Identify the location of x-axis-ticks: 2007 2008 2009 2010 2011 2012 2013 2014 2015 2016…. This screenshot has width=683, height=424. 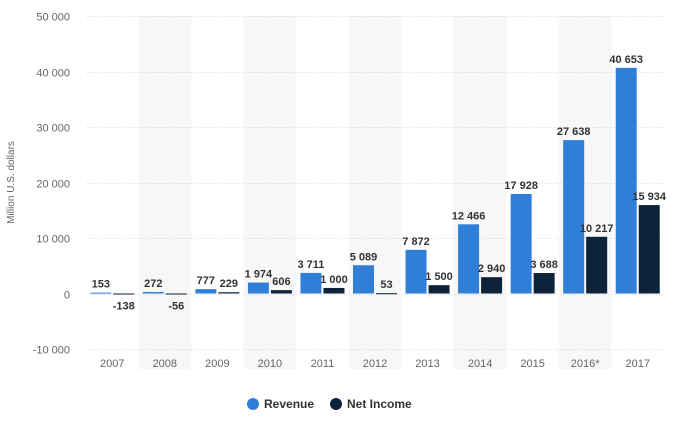
(375, 364).